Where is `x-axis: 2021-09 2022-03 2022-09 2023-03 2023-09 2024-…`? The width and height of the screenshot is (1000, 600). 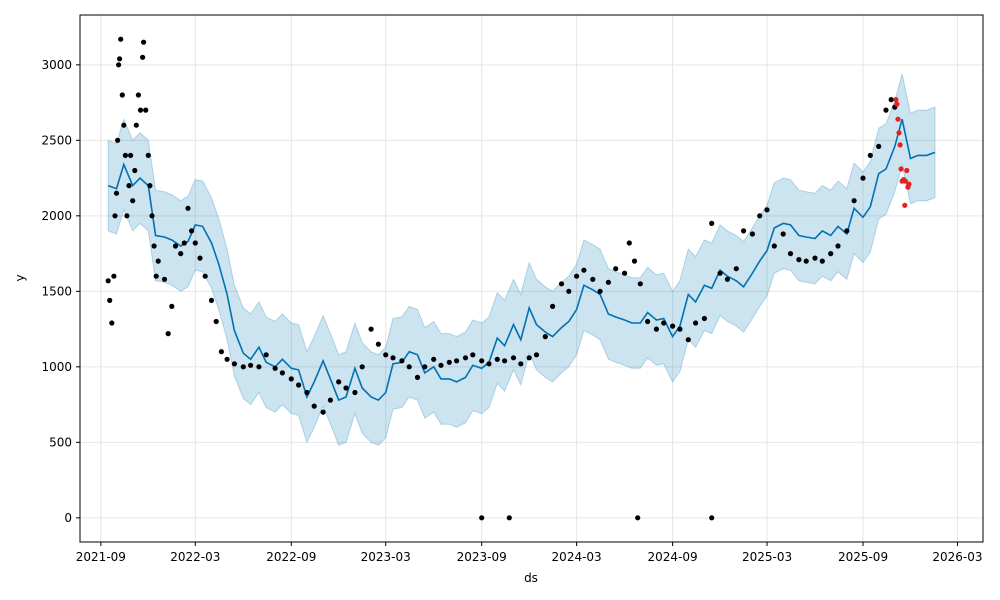 x-axis: 2021-09 2022-03 2022-09 2023-03 2023-09 2024-… is located at coordinates (529, 553).